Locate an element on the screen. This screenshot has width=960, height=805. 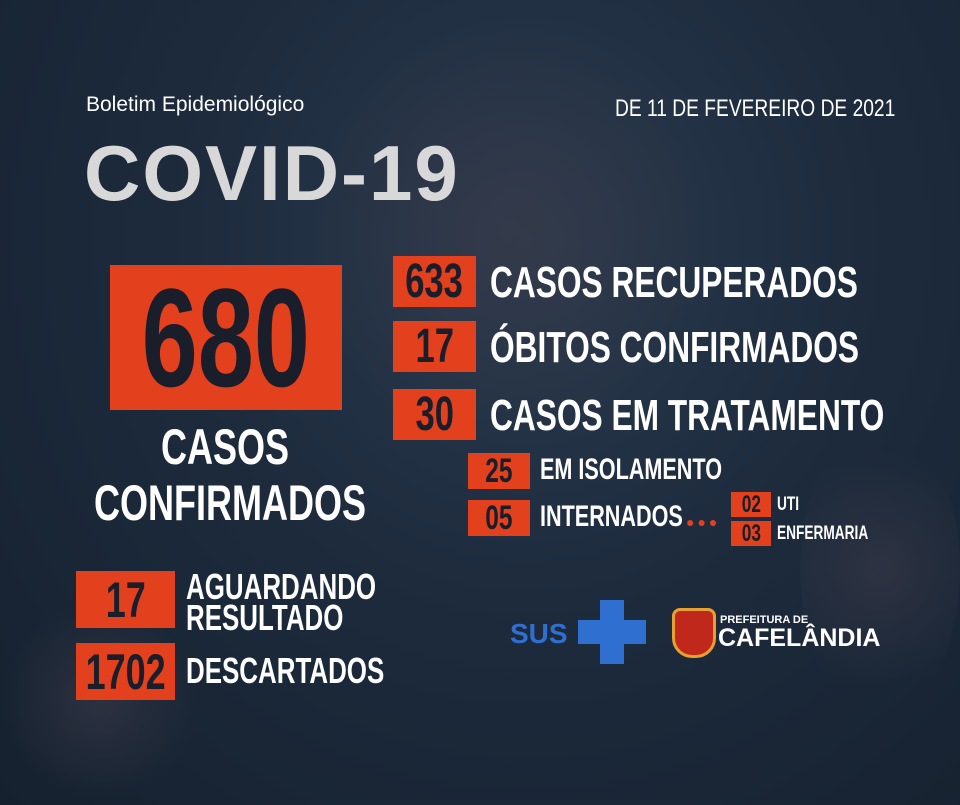
sus-cross-icon is located at coordinates (612, 632).